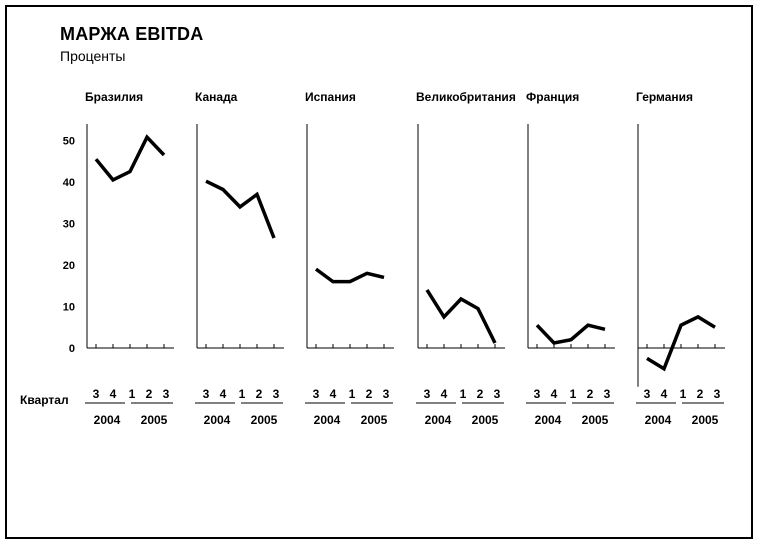 The image size is (762, 548). What do you see at coordinates (216, 97) in the screenshot?
I see `panel-2-title: Канада` at bounding box center [216, 97].